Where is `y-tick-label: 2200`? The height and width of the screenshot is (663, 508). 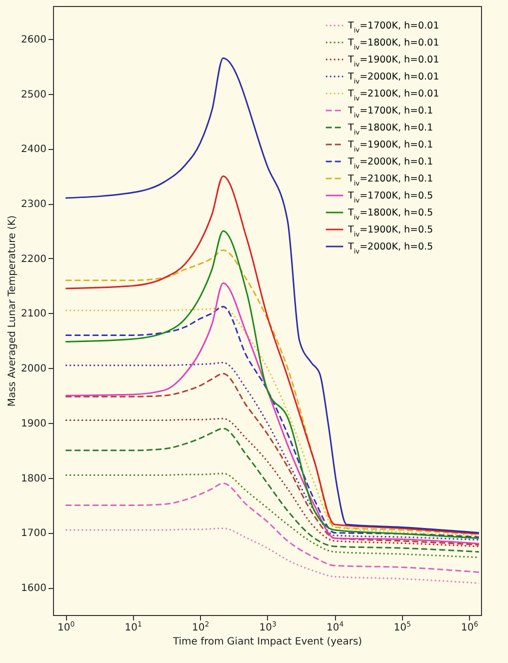
y-tick-label: 2200 is located at coordinates (33, 259).